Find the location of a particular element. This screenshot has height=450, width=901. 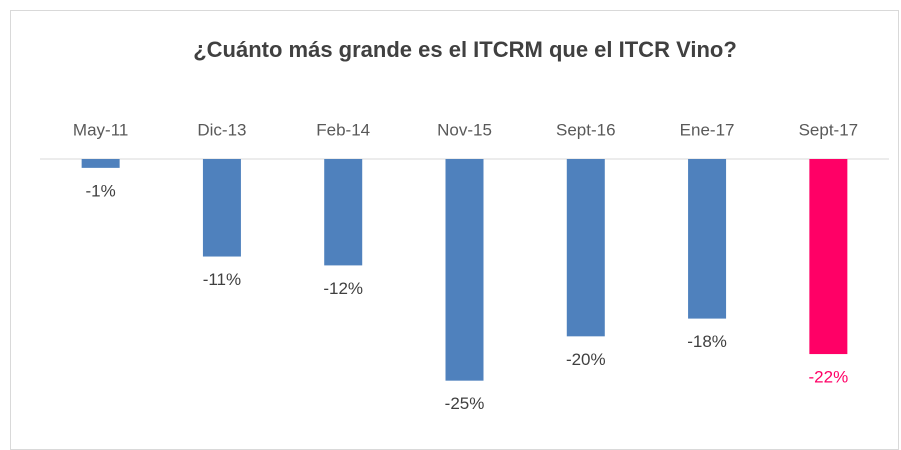

data-label: -20% is located at coordinates (586, 359).